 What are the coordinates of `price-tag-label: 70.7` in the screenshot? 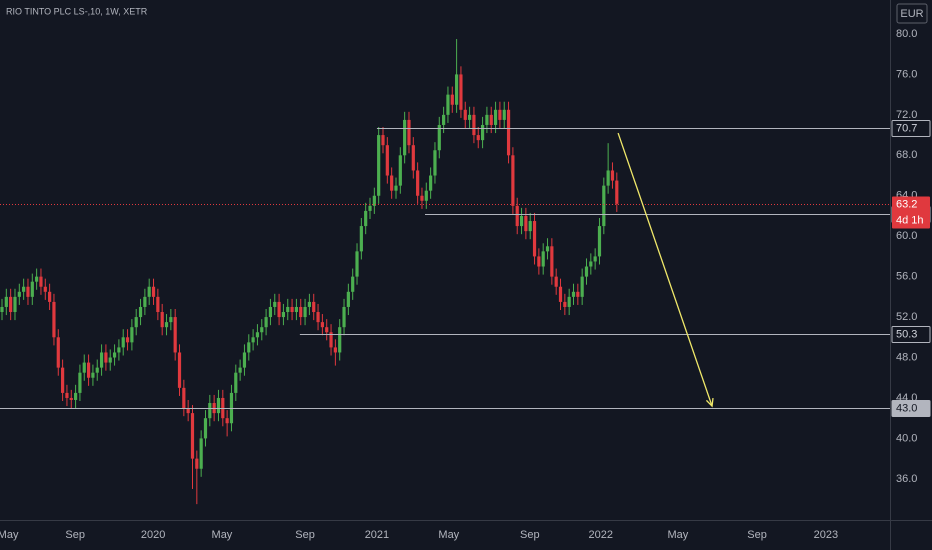 It's located at (906, 128).